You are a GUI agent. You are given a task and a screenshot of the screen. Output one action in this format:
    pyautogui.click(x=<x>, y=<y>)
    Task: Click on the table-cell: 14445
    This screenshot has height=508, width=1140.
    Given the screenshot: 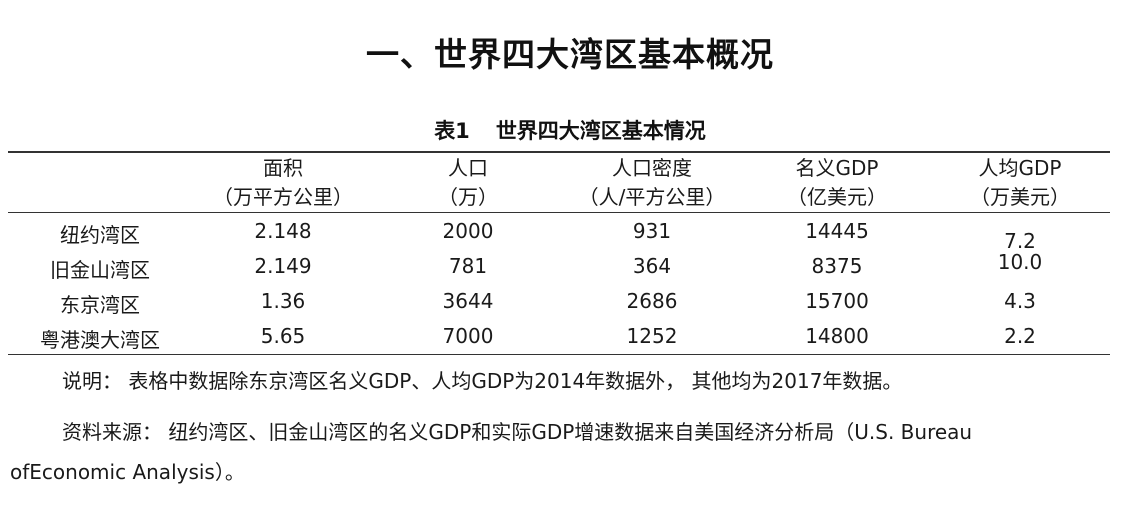 What is the action you would take?
    pyautogui.click(x=837, y=231)
    